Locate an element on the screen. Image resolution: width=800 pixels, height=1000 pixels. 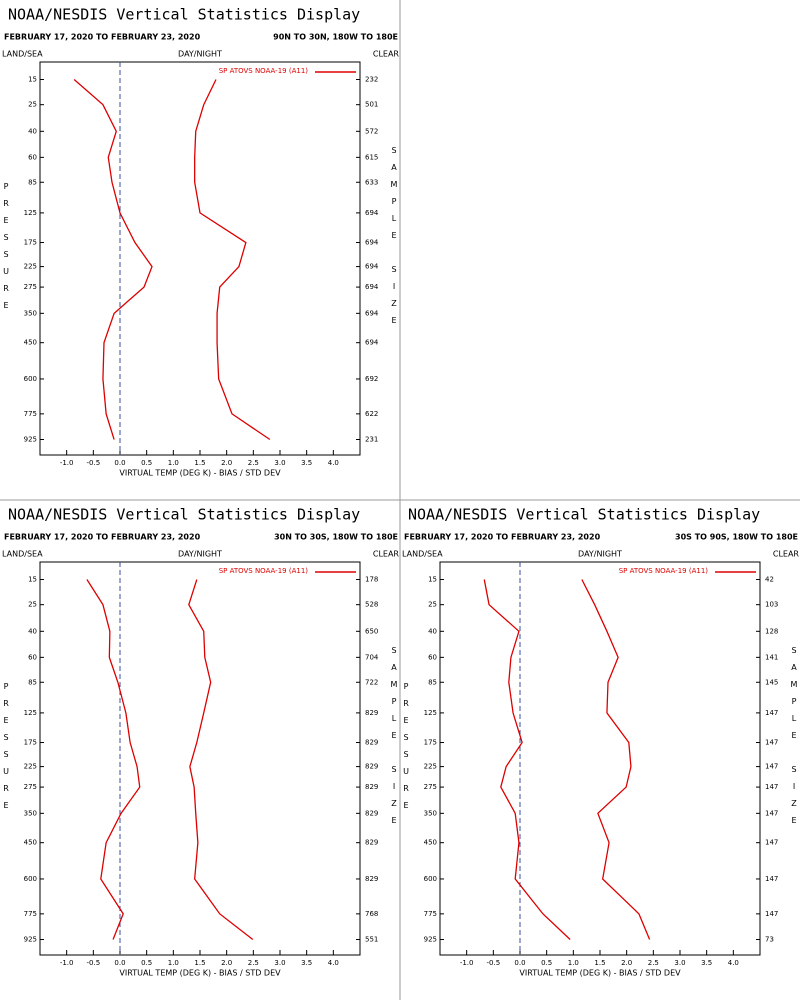
sample-size-label: 128 is located at coordinates (771, 631).